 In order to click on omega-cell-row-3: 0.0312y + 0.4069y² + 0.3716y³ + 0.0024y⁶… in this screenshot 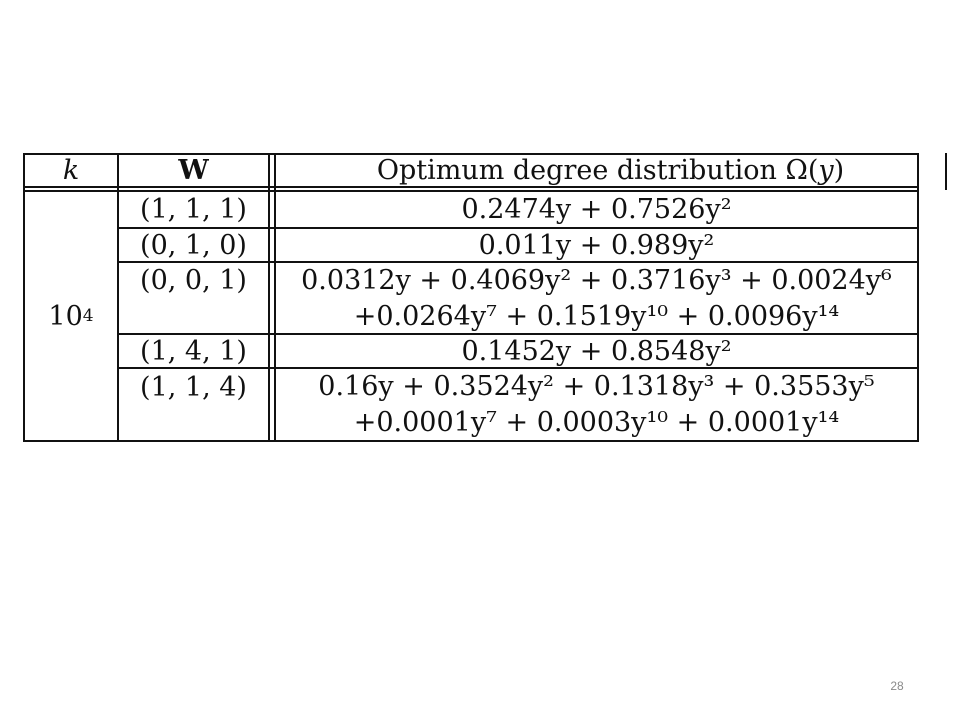, I will do `click(596, 298)`.